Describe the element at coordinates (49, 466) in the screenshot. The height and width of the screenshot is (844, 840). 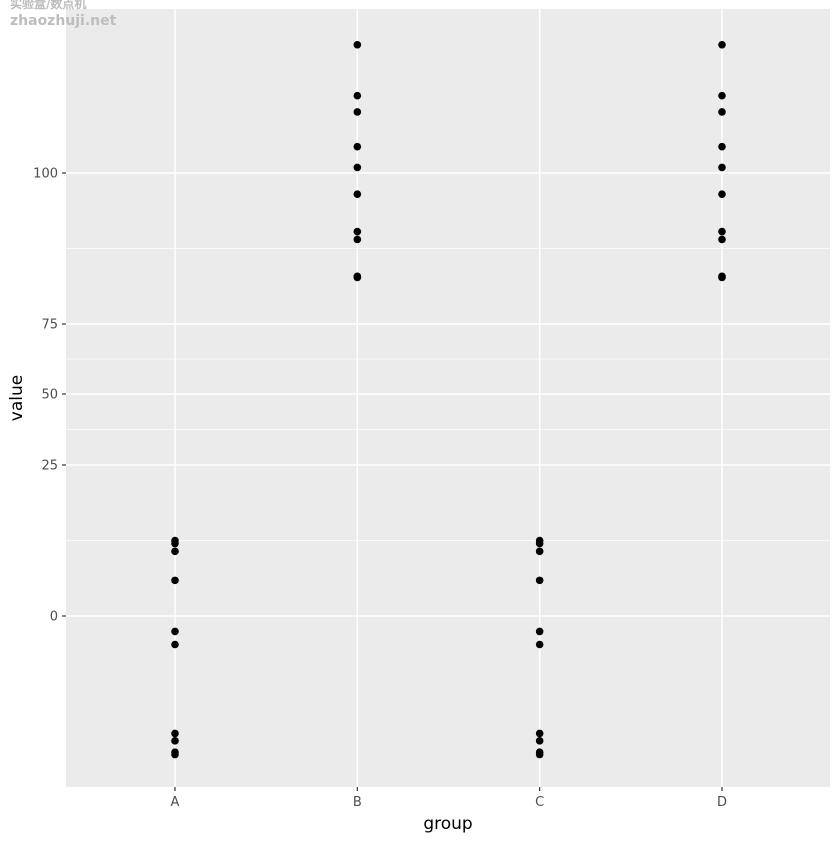
I see `y-tick-label: 25` at that location.